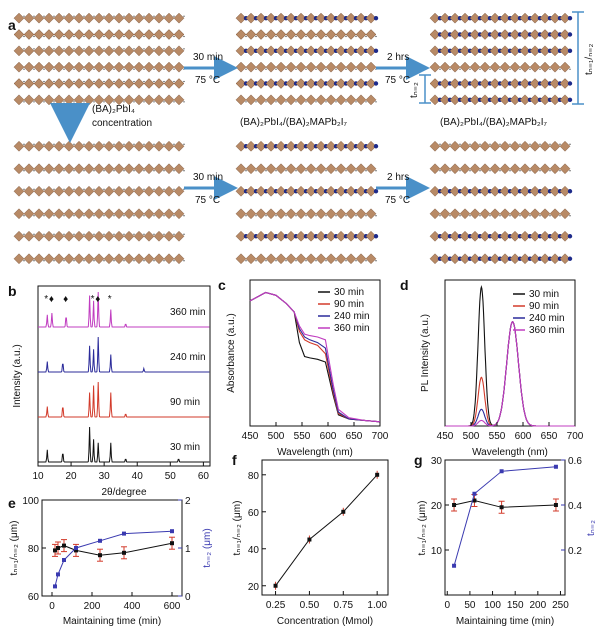  What do you see at coordinates (418, 460) in the screenshot?
I see `panel-label-g: g` at bounding box center [418, 460].